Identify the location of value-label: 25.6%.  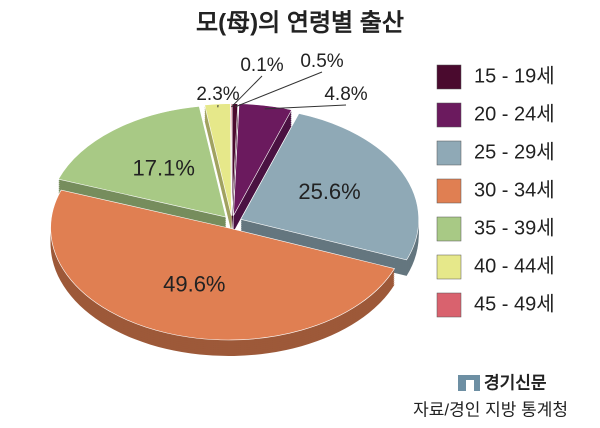
(329, 191).